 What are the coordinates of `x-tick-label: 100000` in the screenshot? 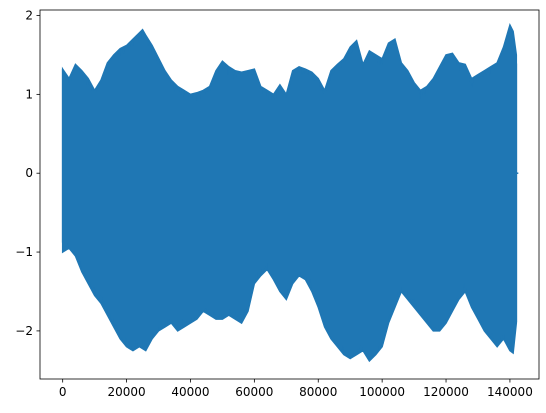 It's located at (382, 392).